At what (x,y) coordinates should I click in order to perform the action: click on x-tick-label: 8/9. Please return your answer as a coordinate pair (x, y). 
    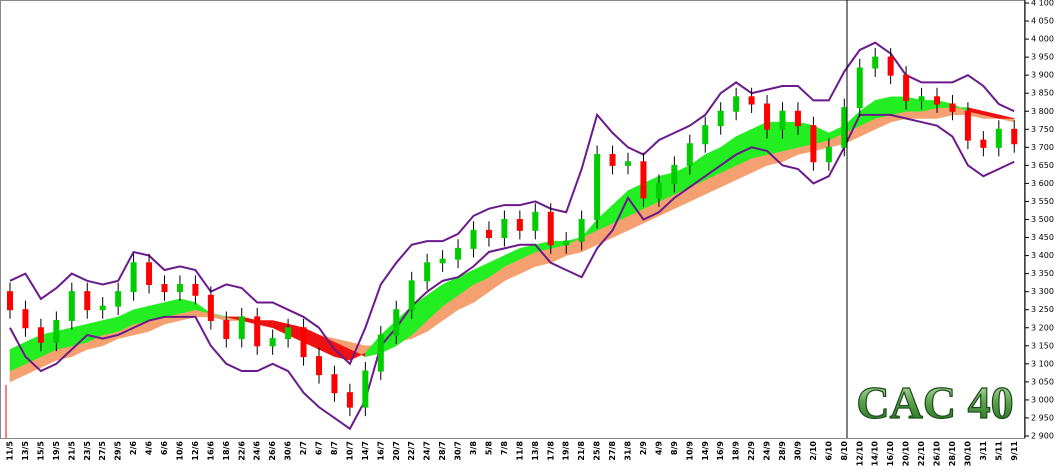
    Looking at the image, I should click on (674, 448).